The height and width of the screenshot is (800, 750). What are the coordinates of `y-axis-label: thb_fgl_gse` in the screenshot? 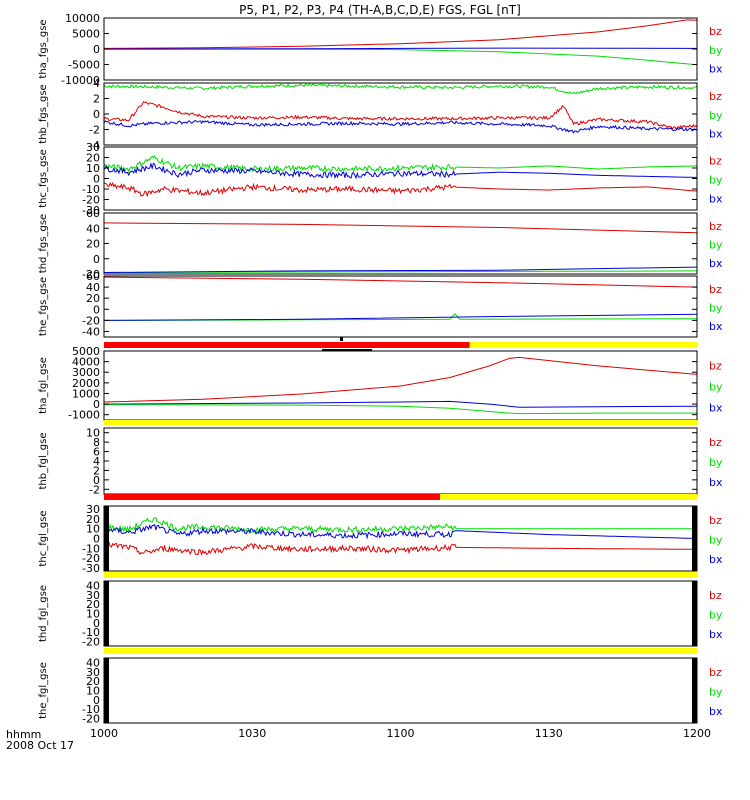 It's located at (43, 461).